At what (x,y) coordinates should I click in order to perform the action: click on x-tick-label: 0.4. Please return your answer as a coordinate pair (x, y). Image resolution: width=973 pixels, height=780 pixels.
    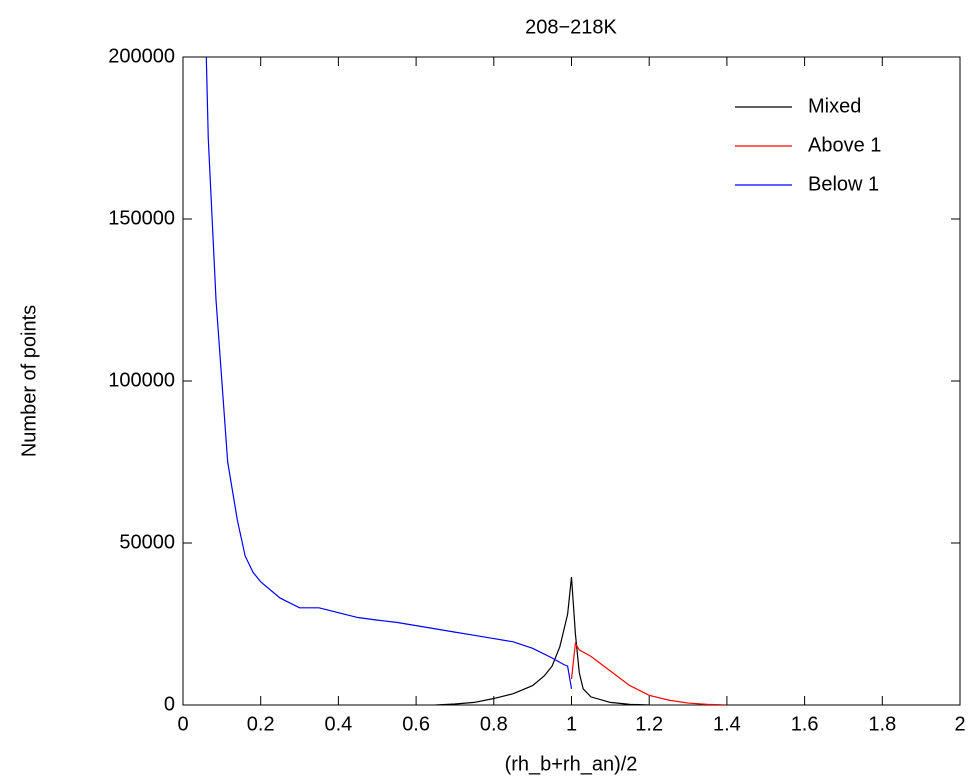
    Looking at the image, I should click on (338, 724).